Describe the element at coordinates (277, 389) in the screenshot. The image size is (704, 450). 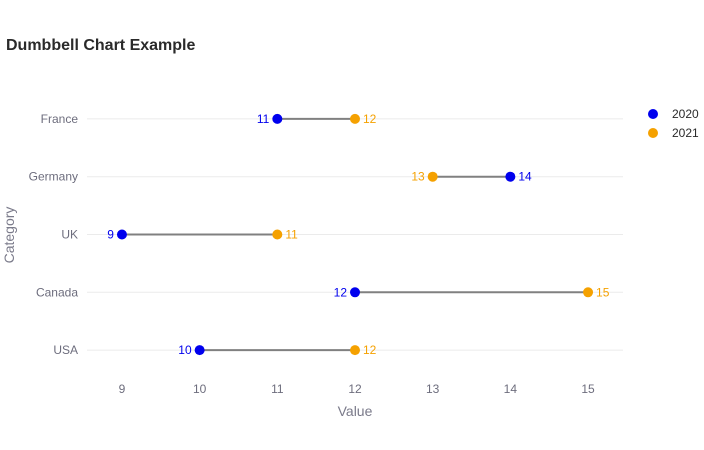
I see `x-tick-label-11: 11` at that location.